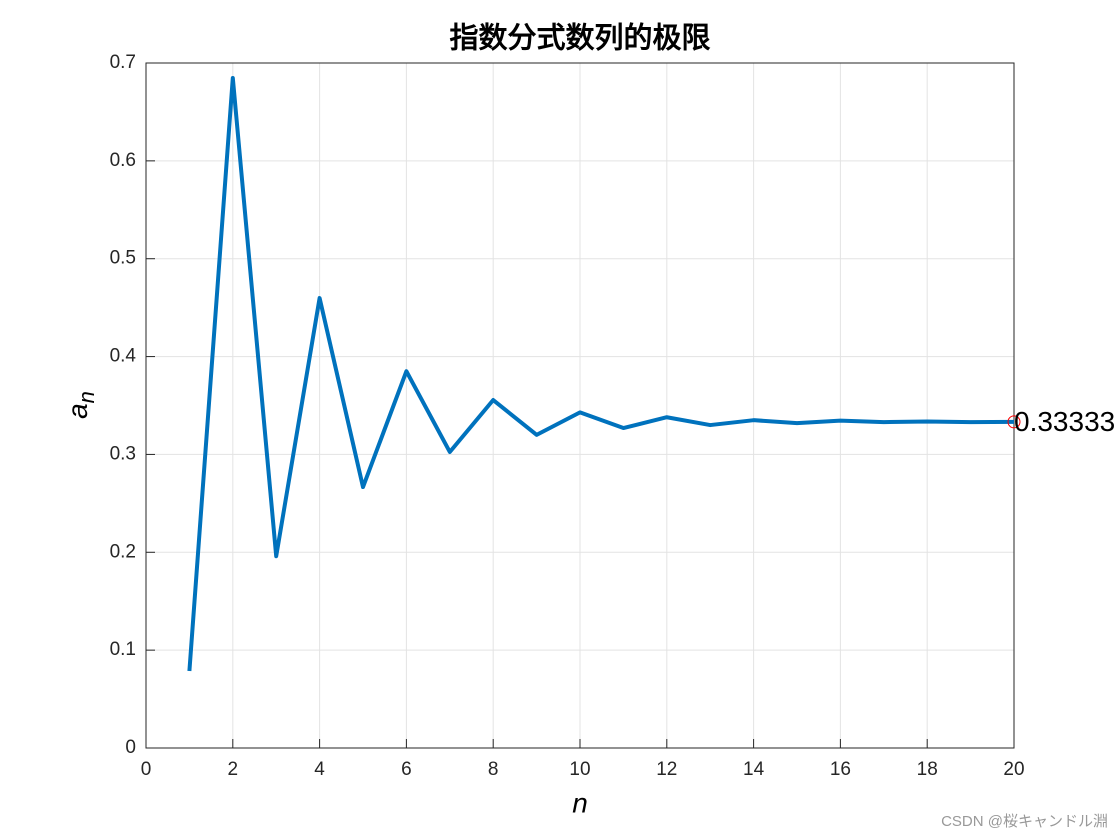 This screenshot has height=840, width=1120. What do you see at coordinates (927, 769) in the screenshot?
I see `x-tick-label: 18` at bounding box center [927, 769].